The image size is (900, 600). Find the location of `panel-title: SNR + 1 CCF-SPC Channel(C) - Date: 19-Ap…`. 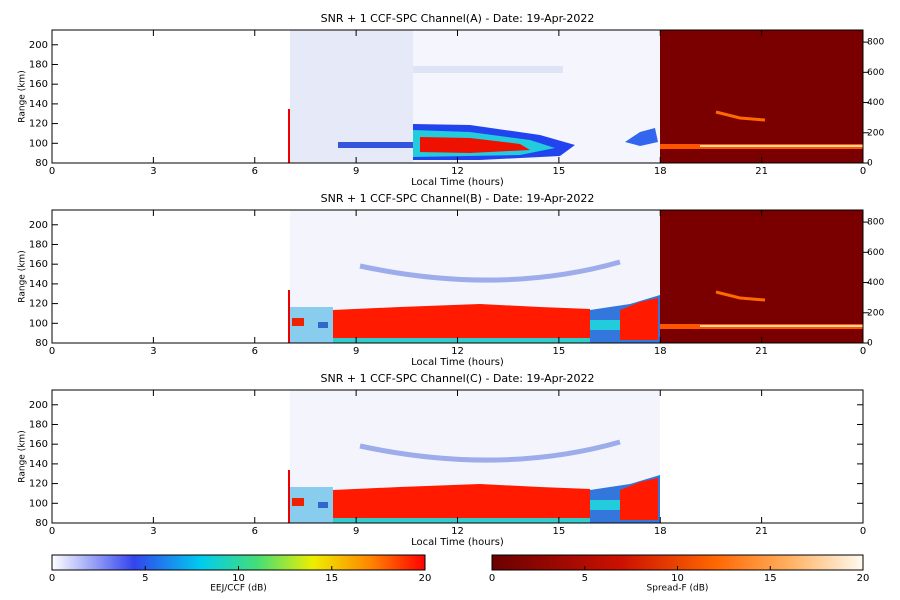

panel-title: SNR + 1 CCF-SPC Channel(C) - Date: 19-Ap… is located at coordinates (458, 378).